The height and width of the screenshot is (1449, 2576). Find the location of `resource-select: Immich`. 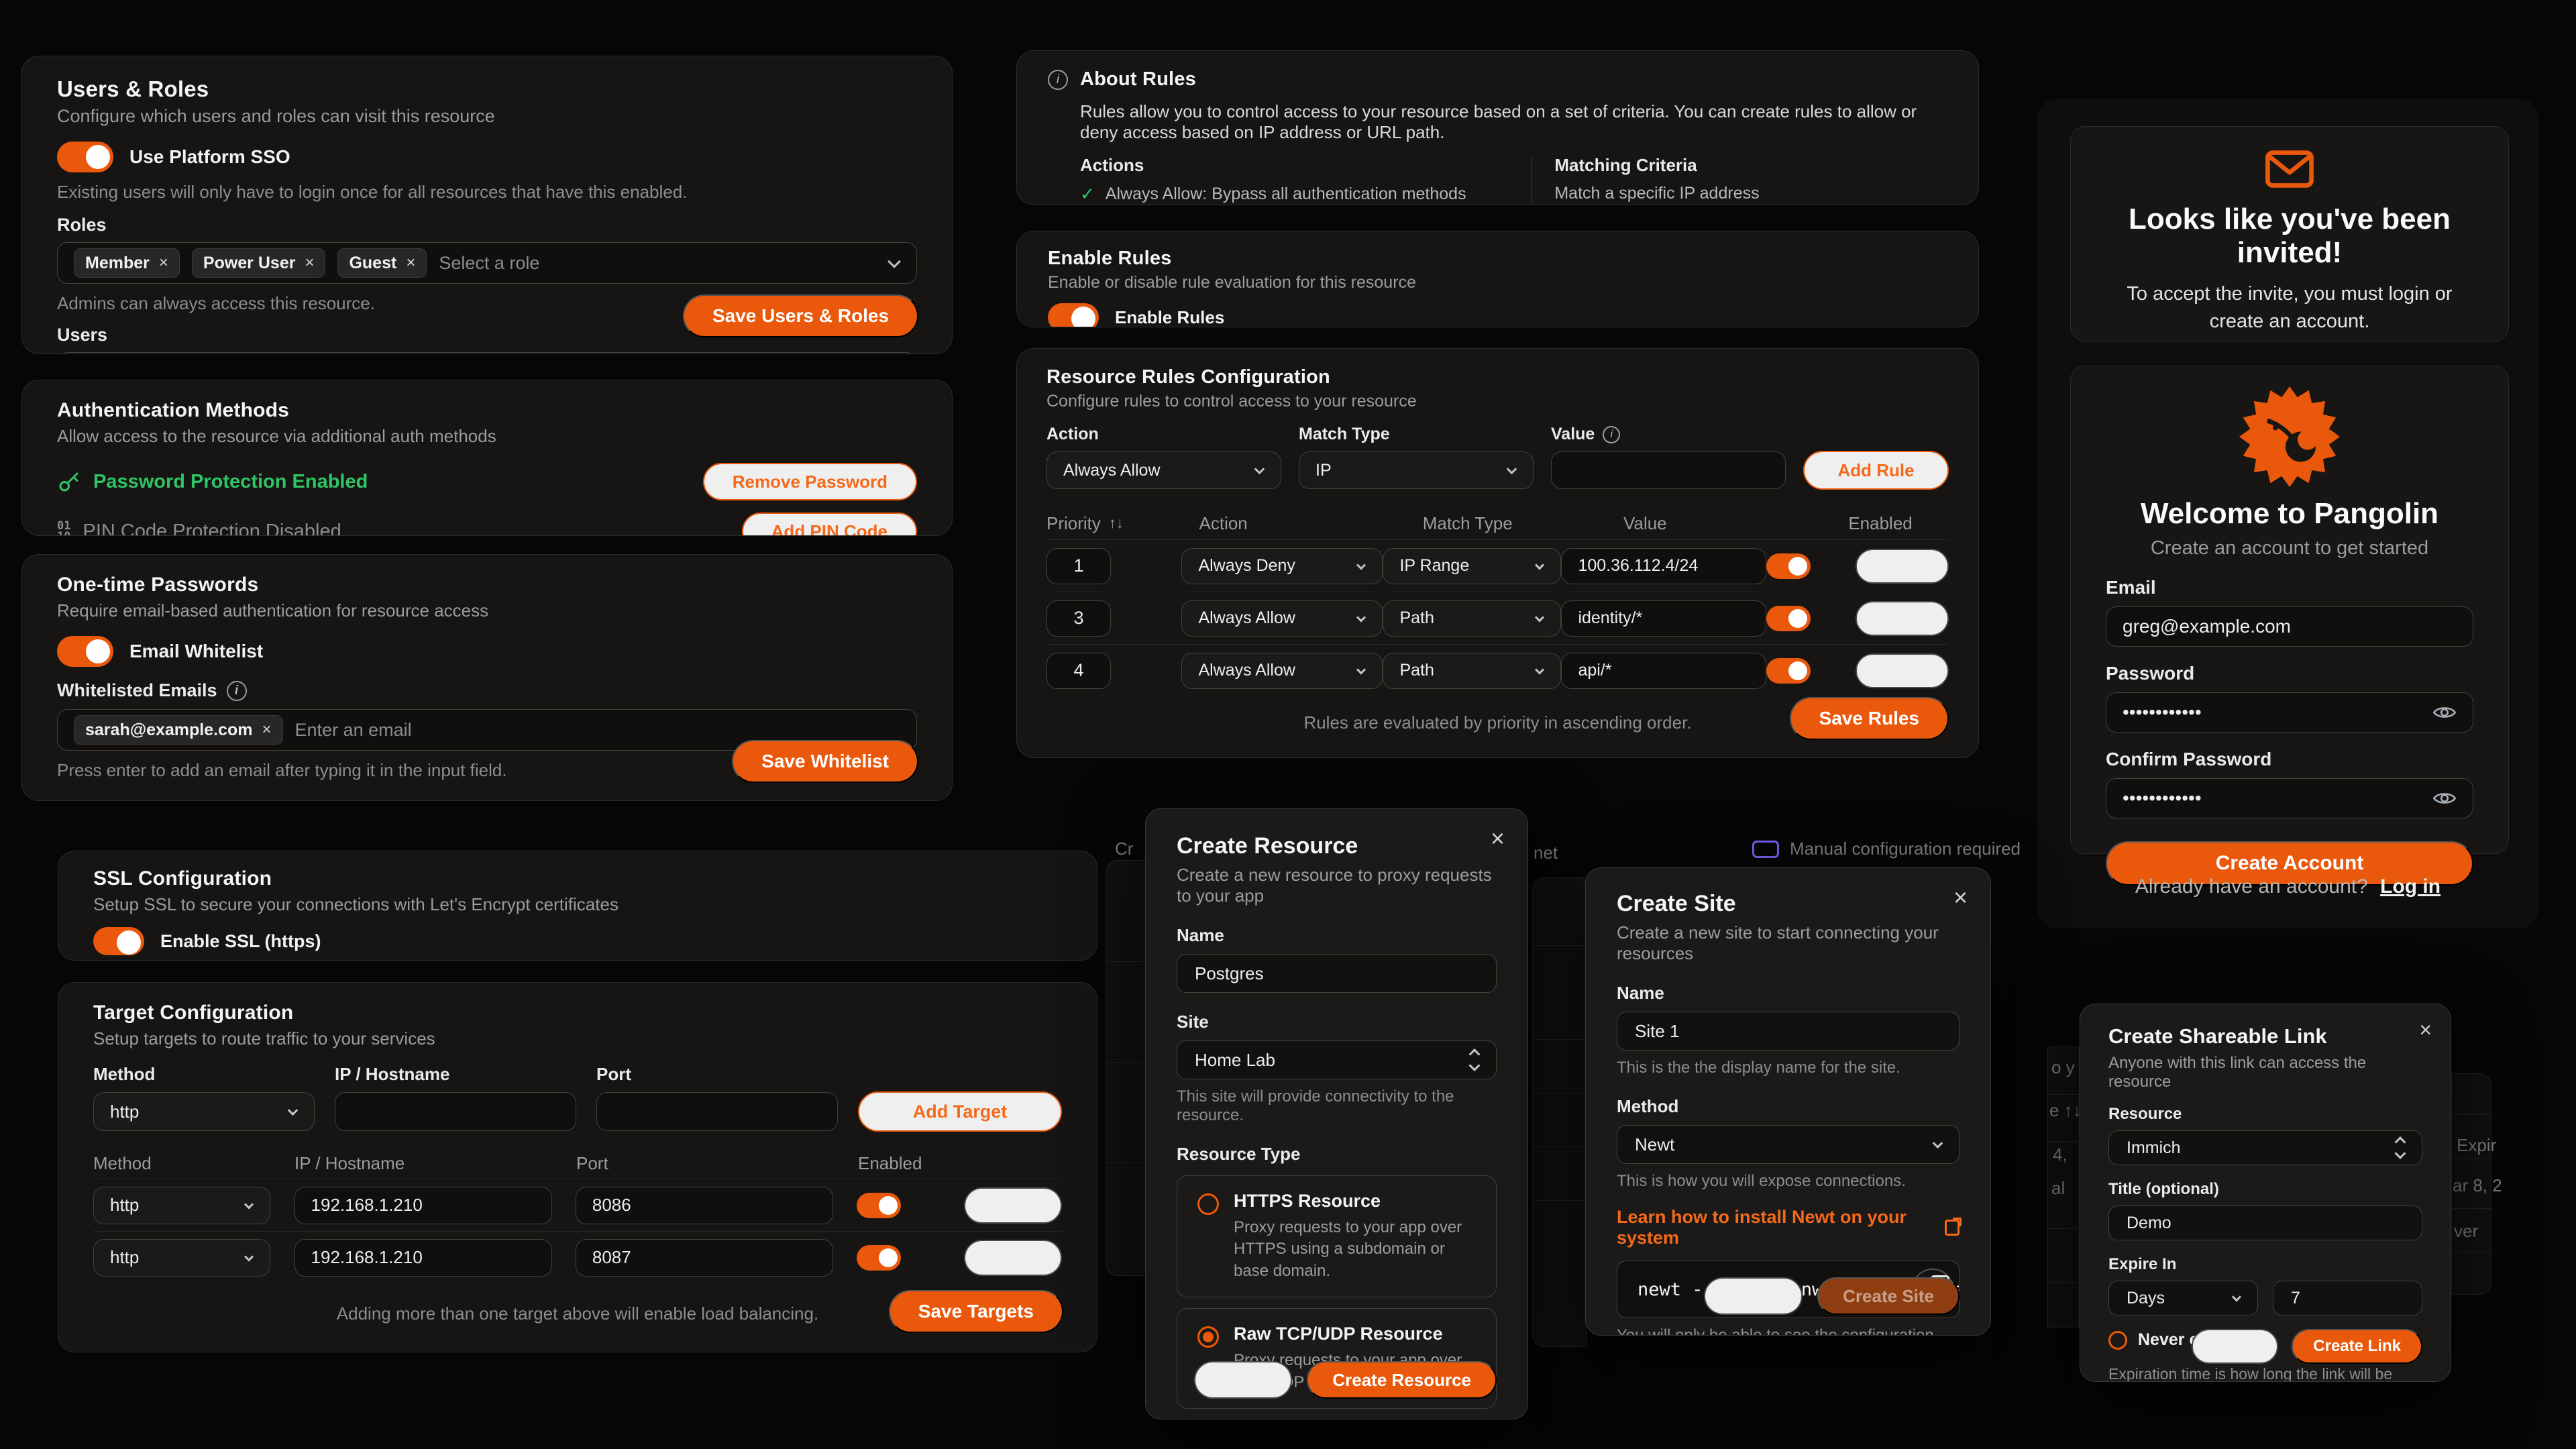

resource-select: Immich is located at coordinates (2265, 1147).